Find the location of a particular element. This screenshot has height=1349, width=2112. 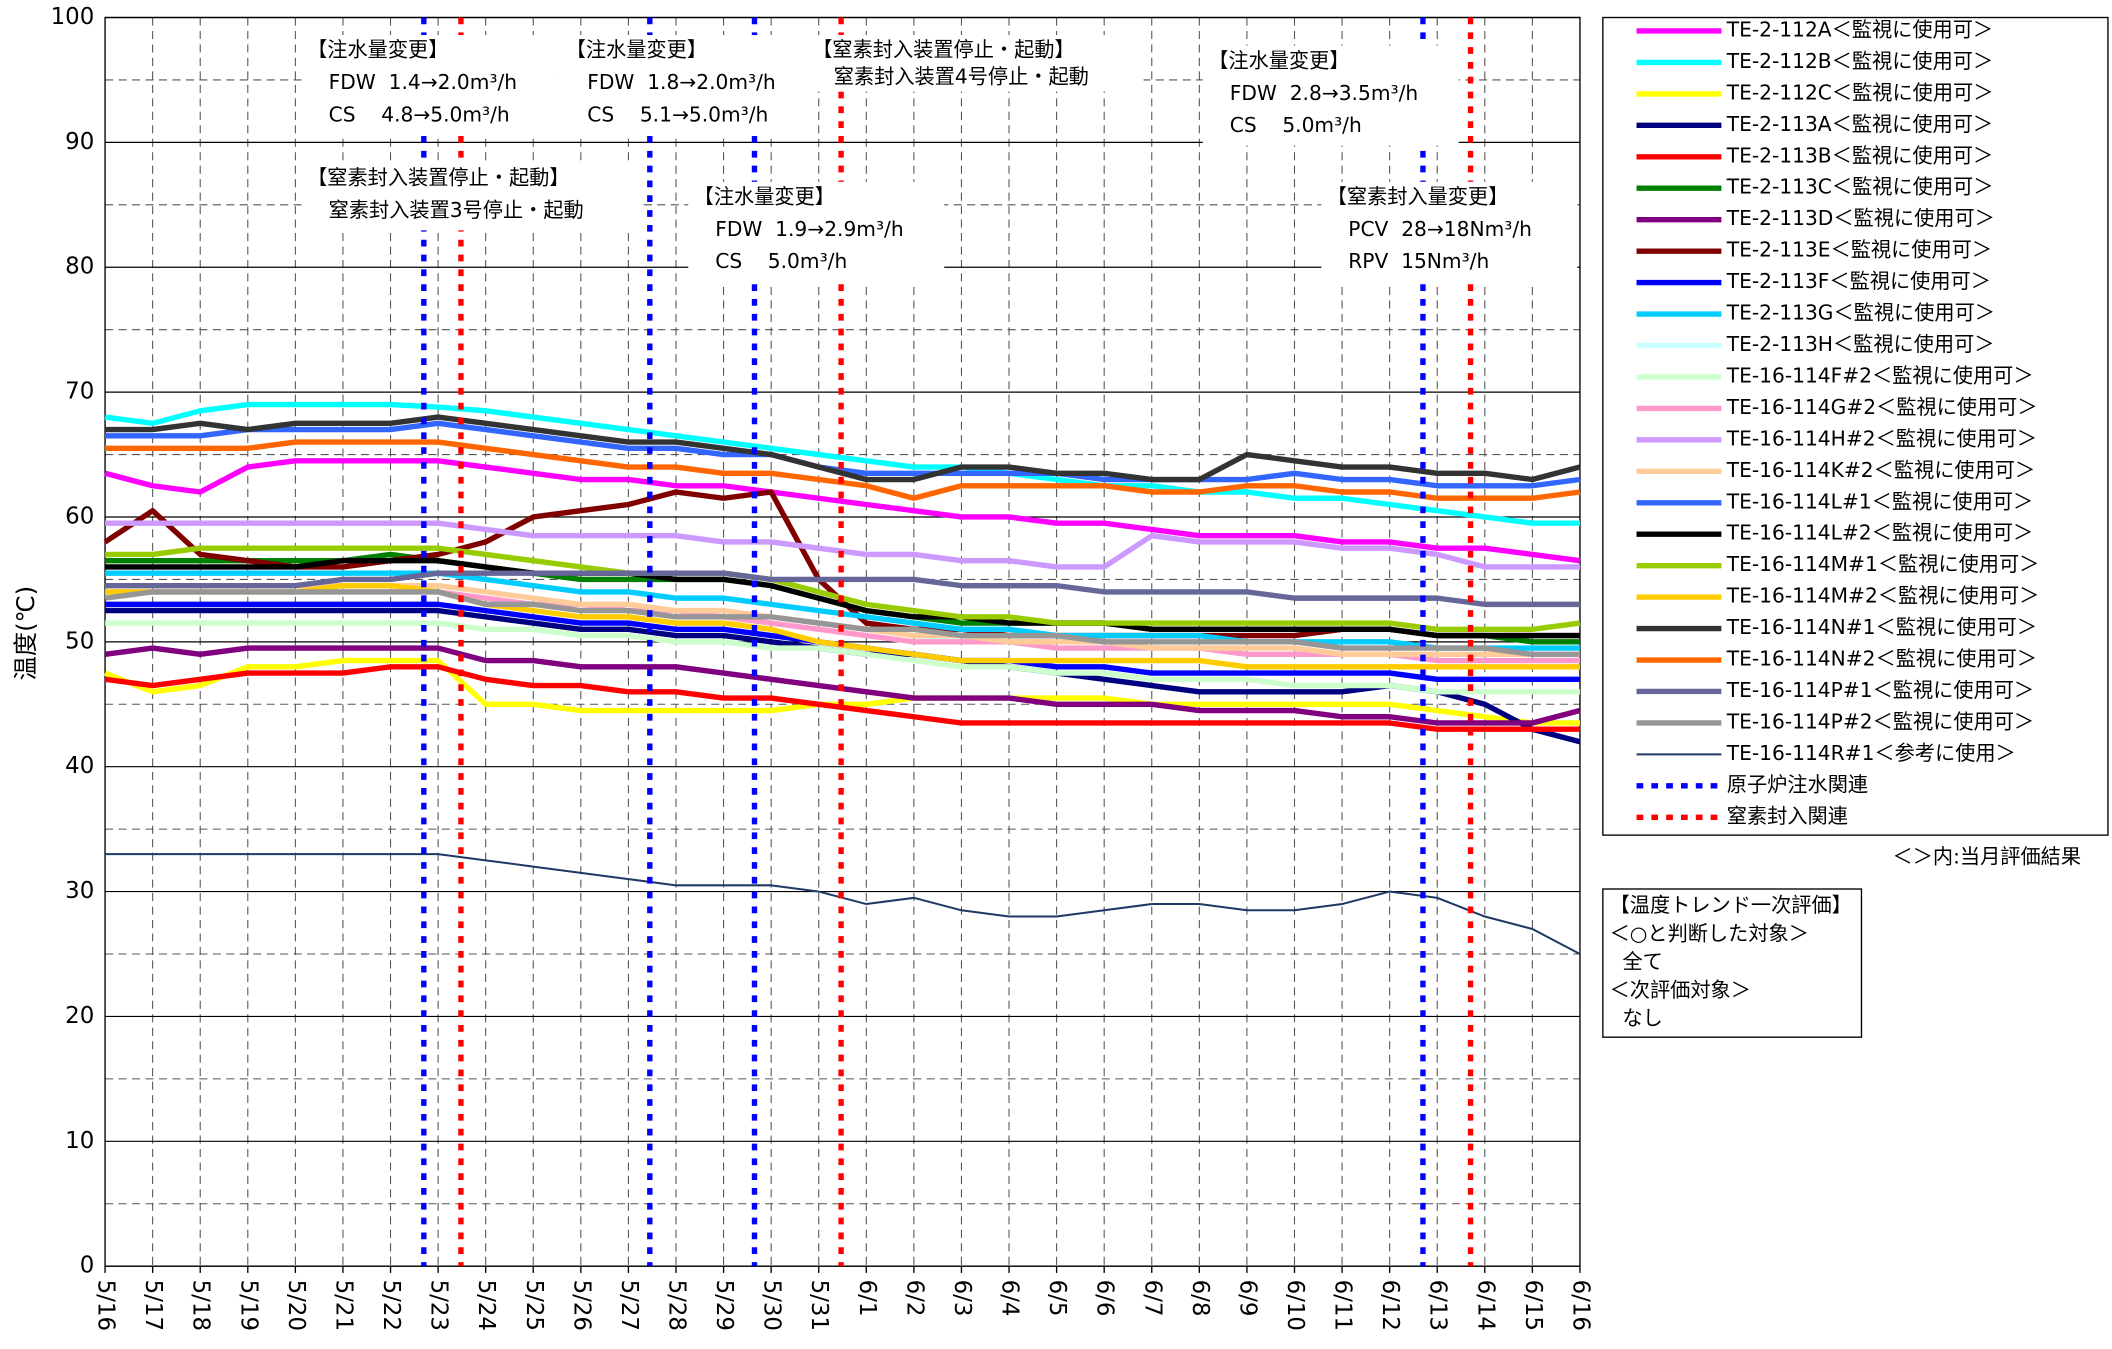

legend-label: TE-16-114L#1＜監視に使用可＞ is located at coordinates (1879, 501).